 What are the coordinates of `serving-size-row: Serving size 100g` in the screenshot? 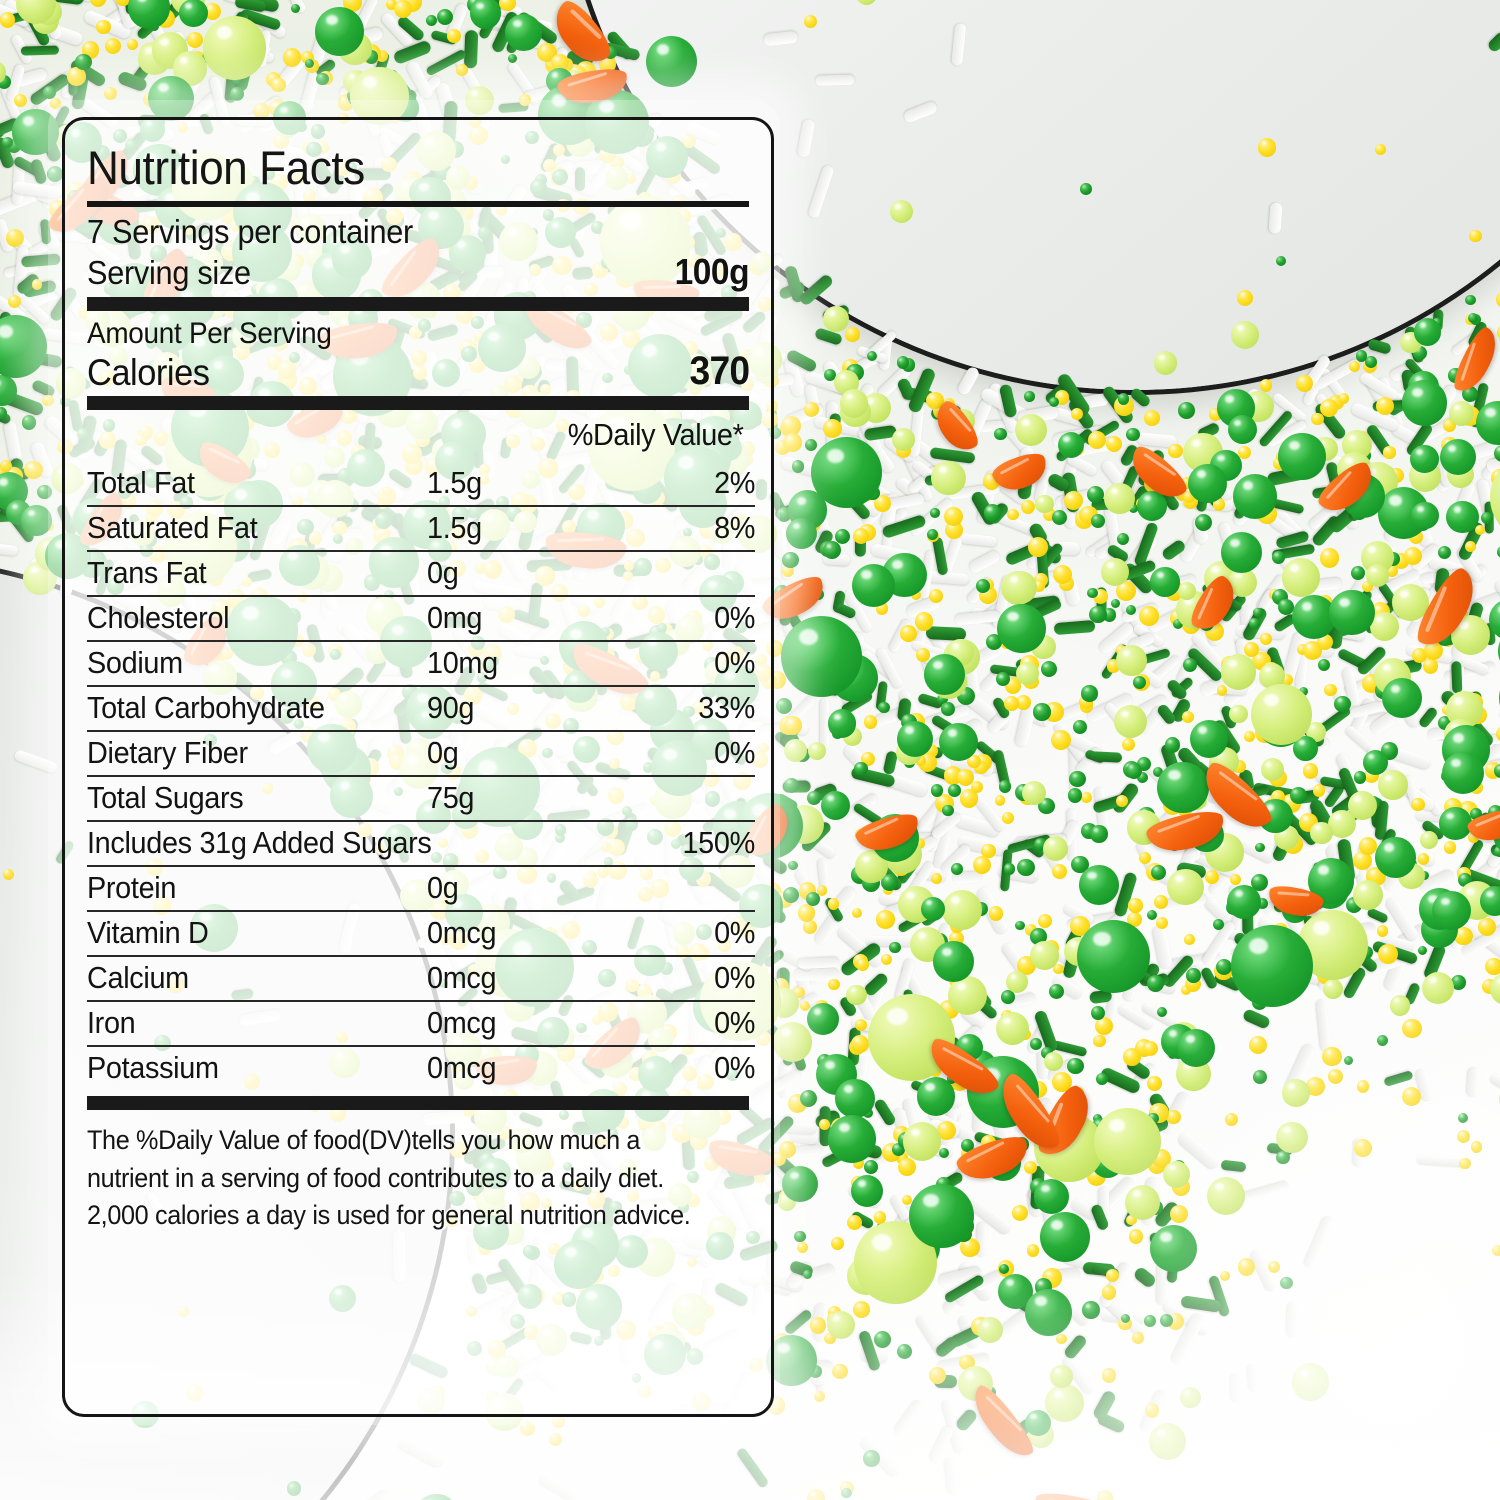 It's located at (418, 272).